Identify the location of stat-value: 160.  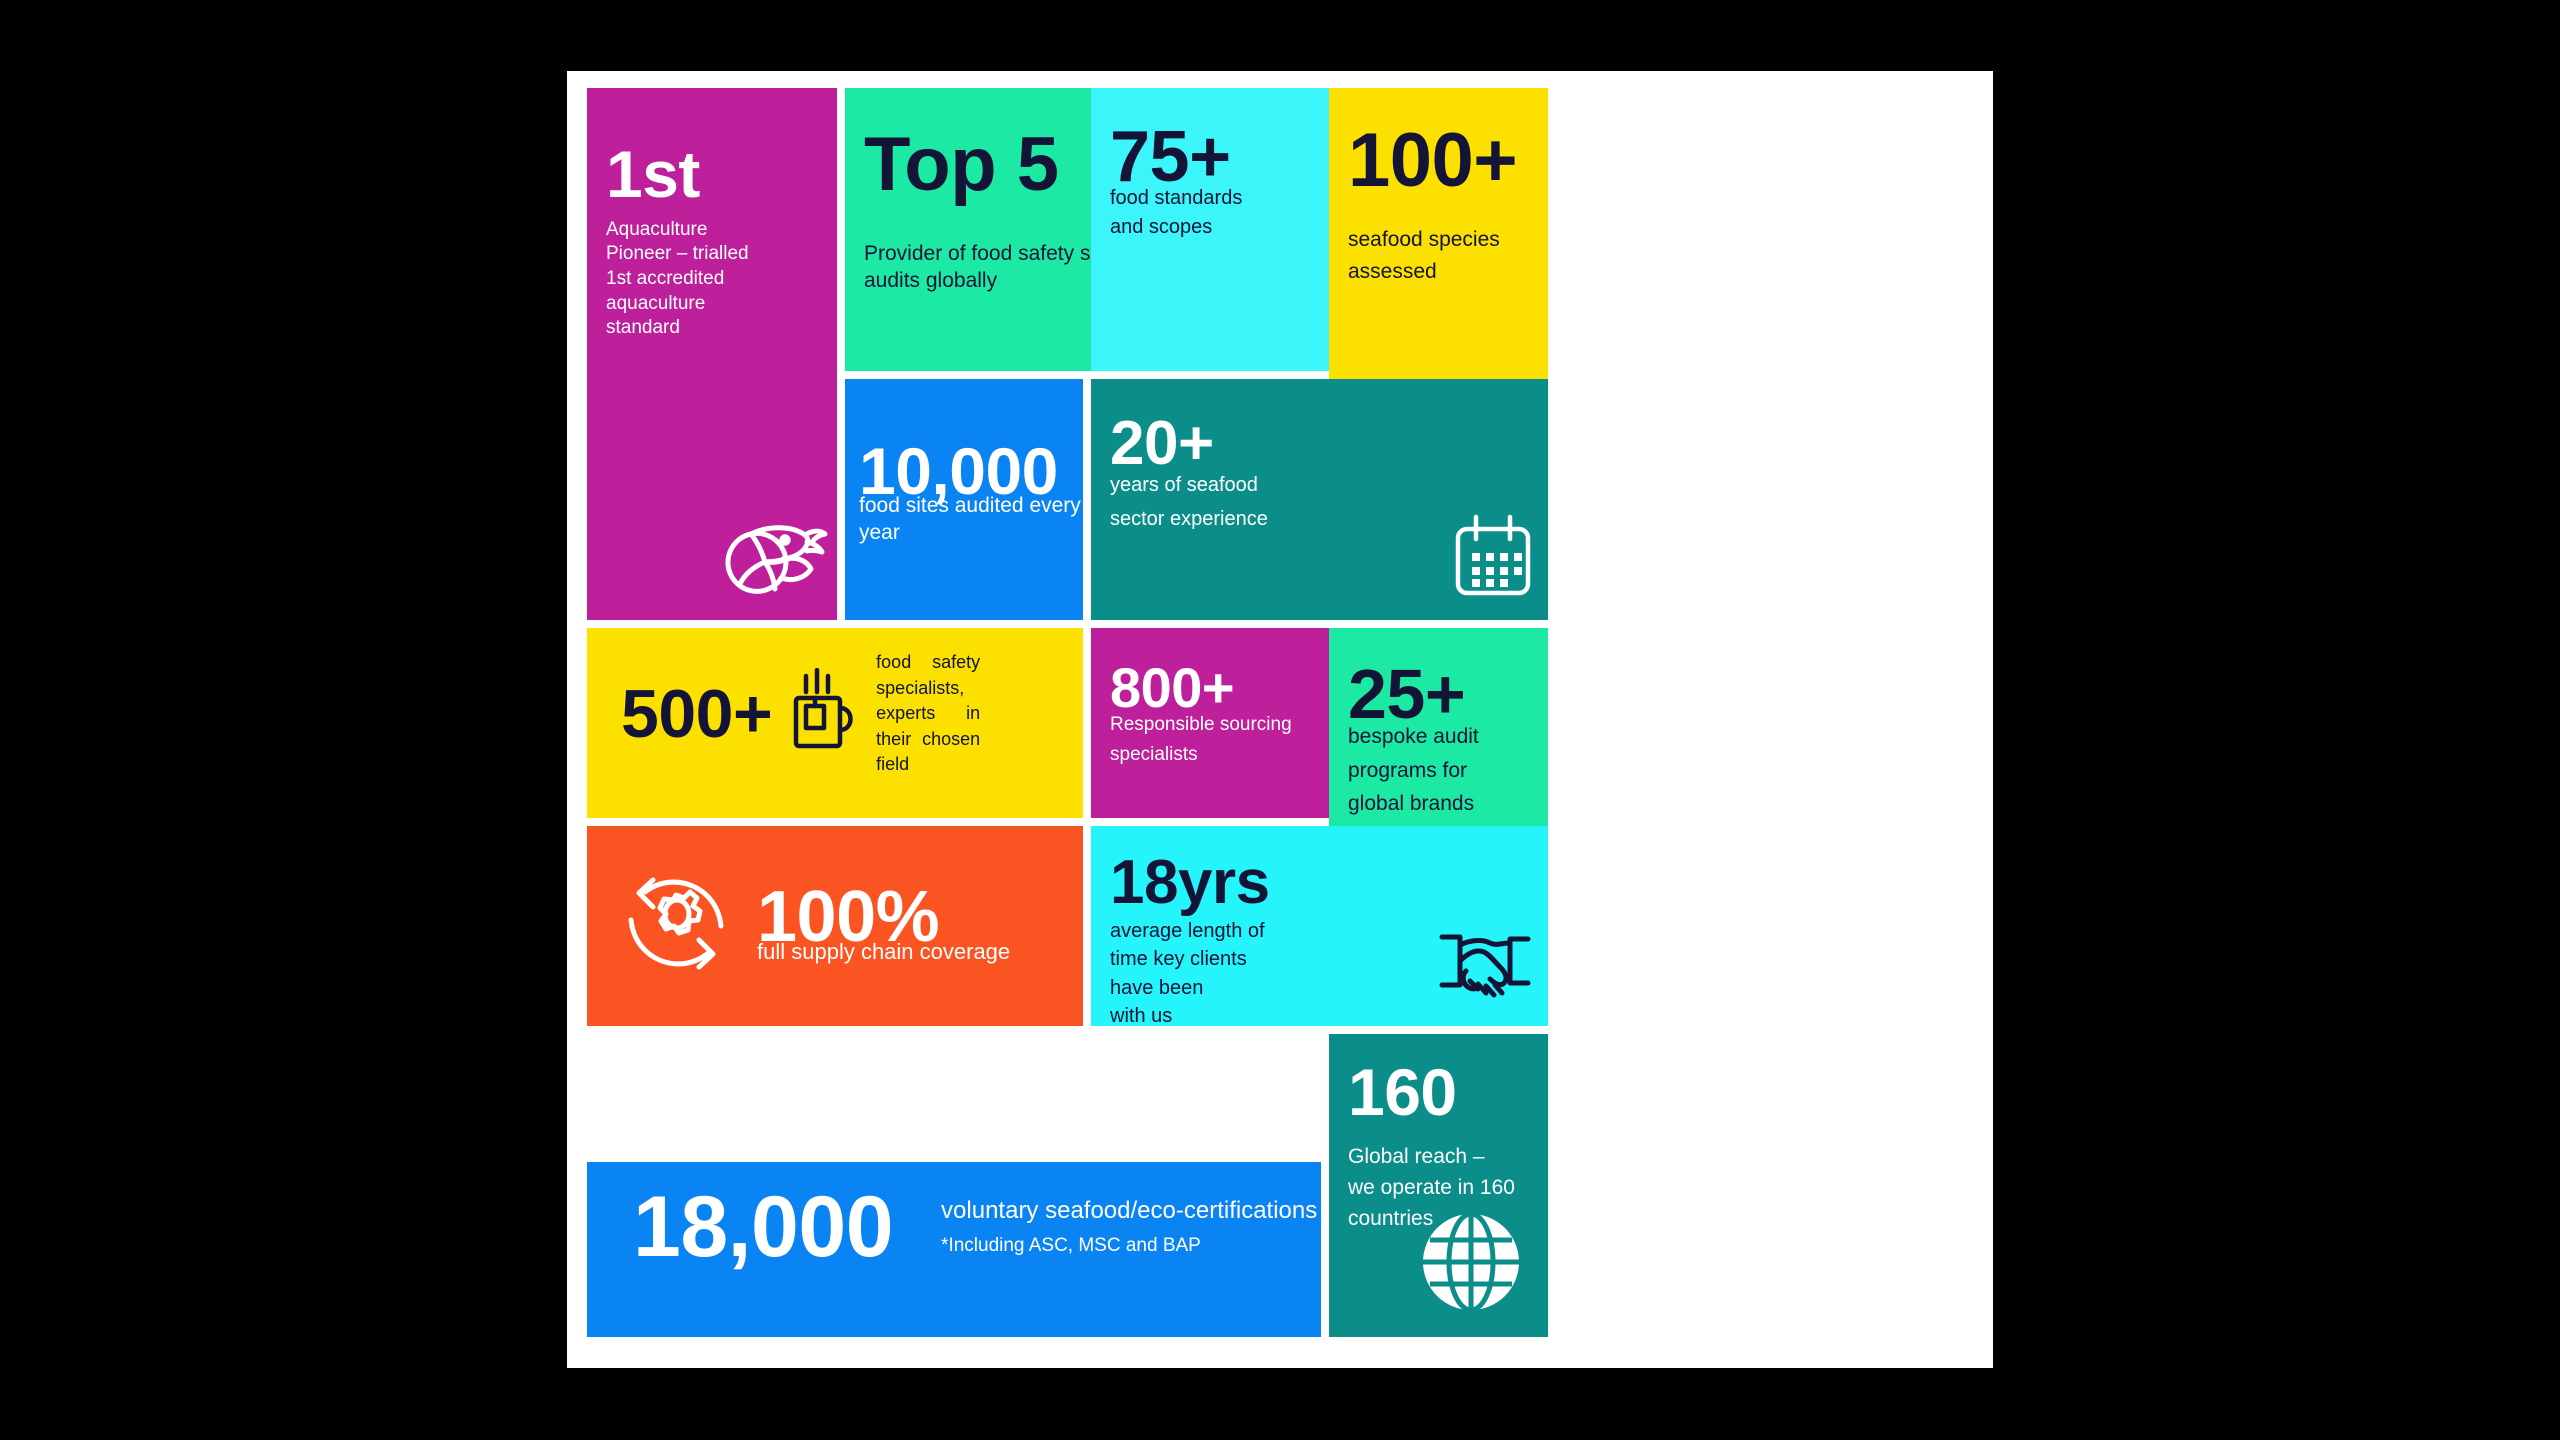
(1402, 1092).